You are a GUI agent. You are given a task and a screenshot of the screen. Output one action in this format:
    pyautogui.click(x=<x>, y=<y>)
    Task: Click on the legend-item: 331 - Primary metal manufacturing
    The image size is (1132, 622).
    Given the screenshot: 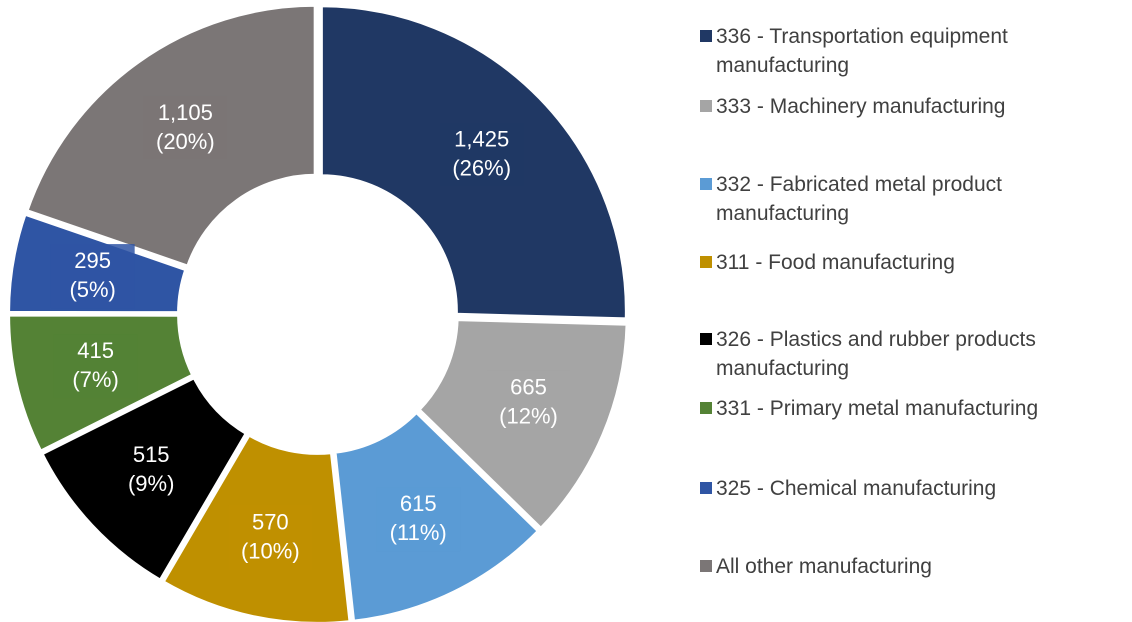 What is the action you would take?
    pyautogui.click(x=913, y=408)
    